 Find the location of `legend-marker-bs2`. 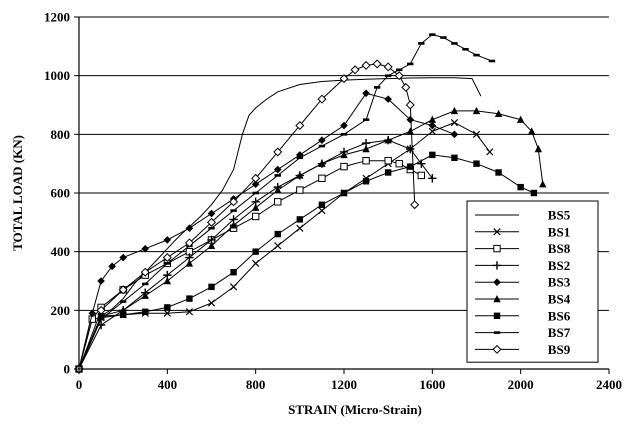

legend-marker-bs2 is located at coordinates (497, 265).